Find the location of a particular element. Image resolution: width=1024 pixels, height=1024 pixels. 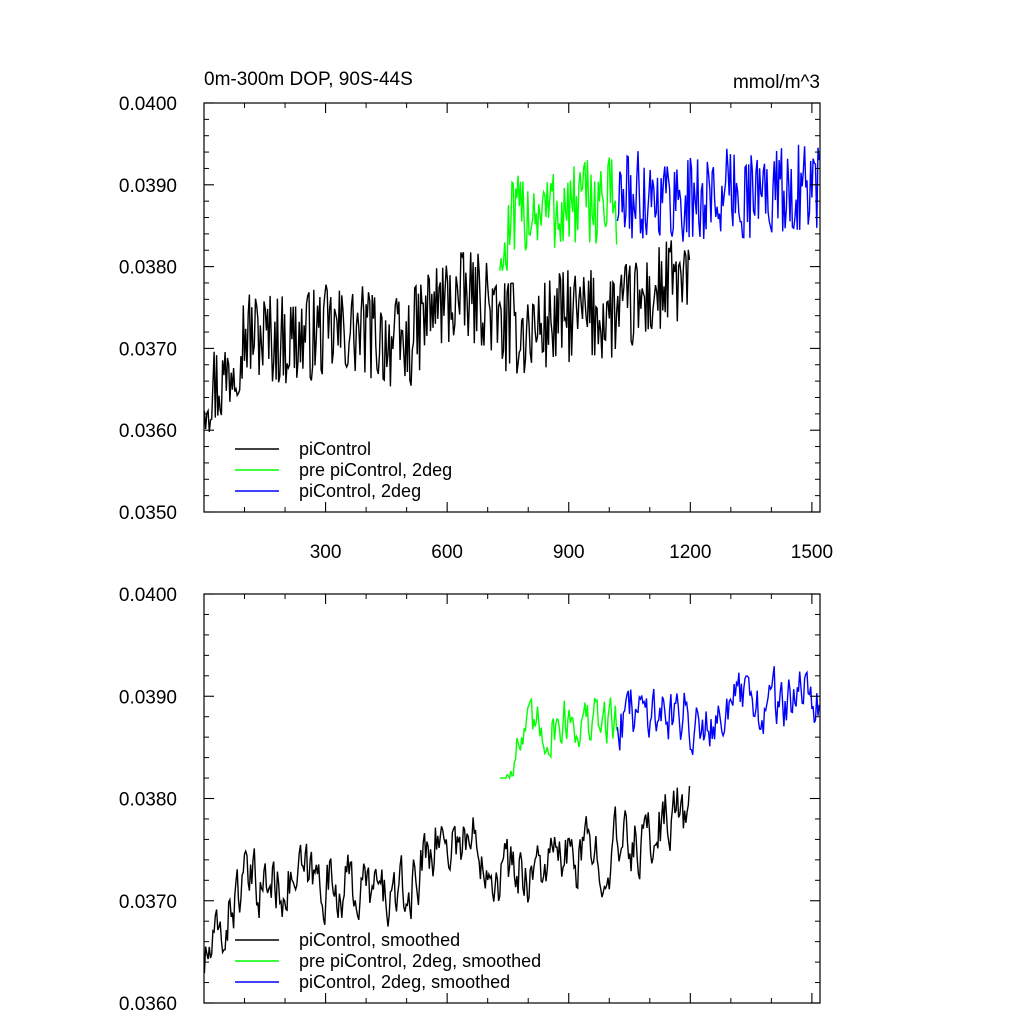

series-line-picontrol-smoothed is located at coordinates (447, 879).